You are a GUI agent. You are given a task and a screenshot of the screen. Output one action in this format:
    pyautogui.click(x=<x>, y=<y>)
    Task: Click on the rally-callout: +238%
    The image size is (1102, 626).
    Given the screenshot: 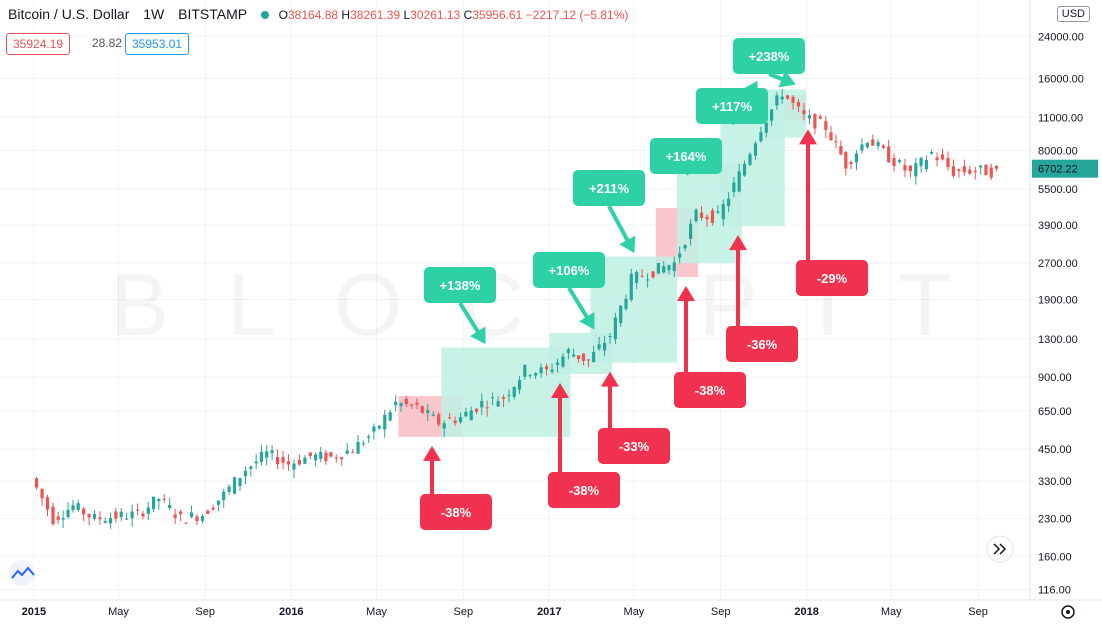 What is the action you would take?
    pyautogui.click(x=769, y=63)
    